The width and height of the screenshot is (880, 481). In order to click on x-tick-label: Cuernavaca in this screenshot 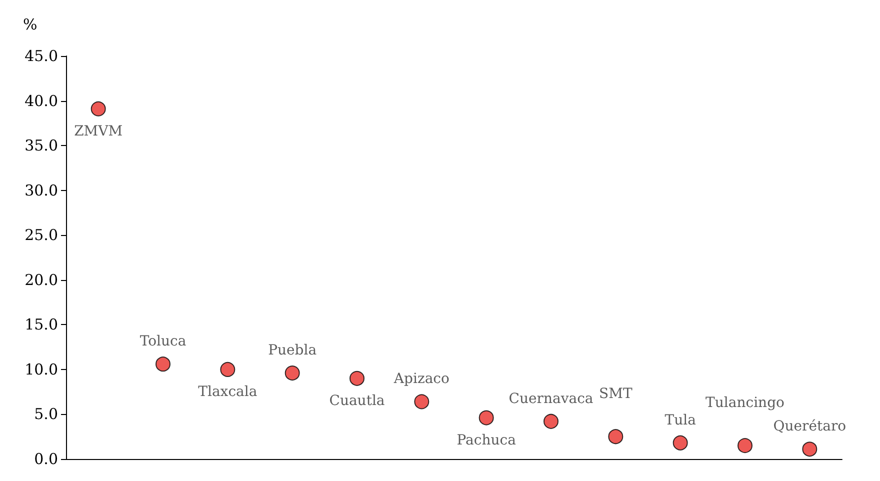, I will do `click(551, 398)`.